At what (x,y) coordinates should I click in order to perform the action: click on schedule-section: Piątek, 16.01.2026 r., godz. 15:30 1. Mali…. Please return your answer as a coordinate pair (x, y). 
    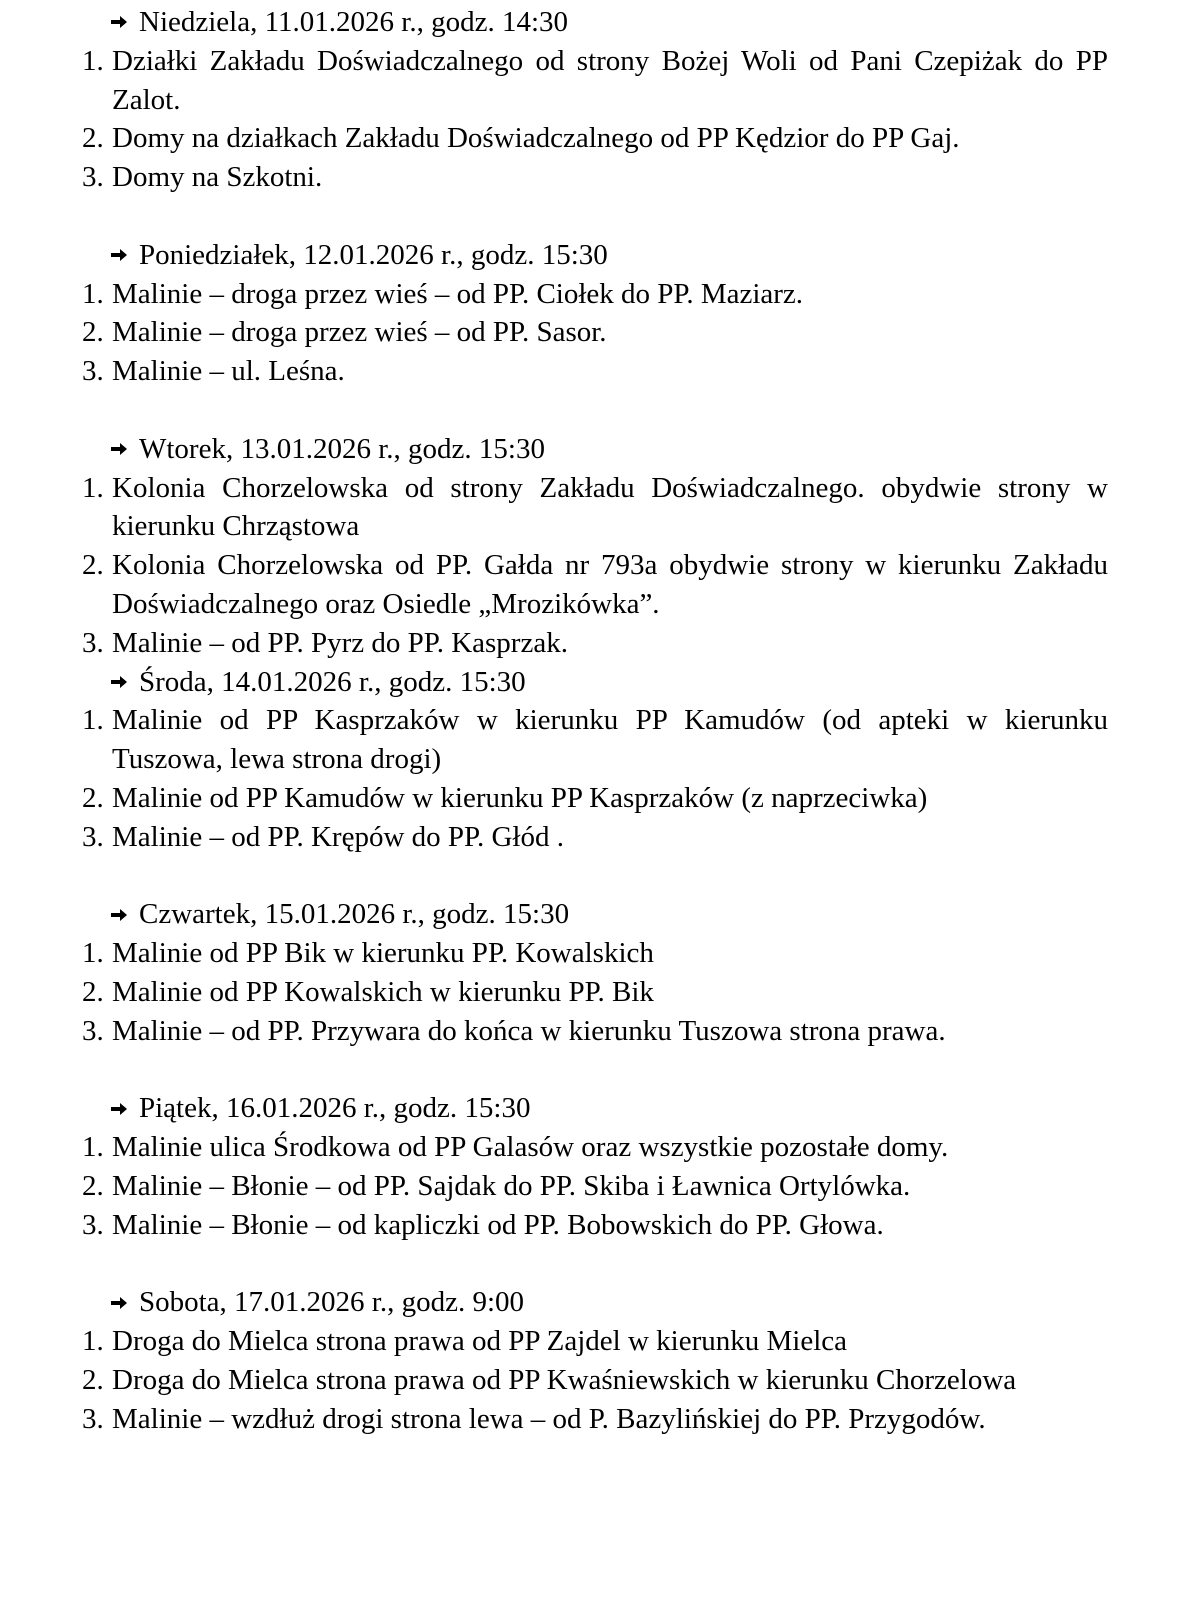
    Looking at the image, I should click on (595, 1186).